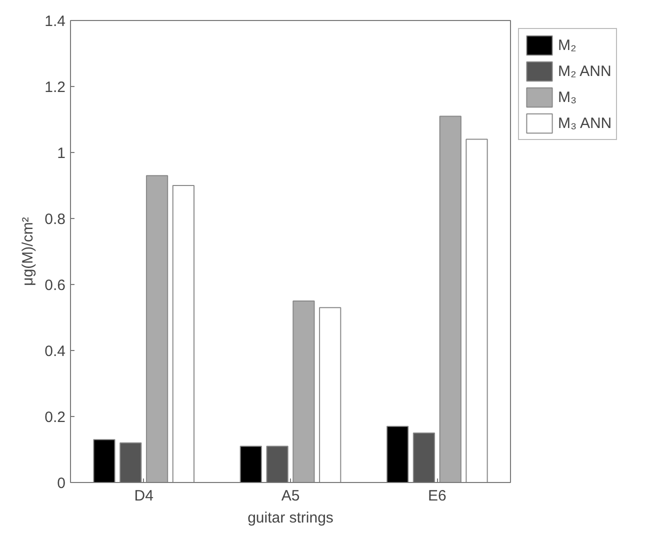 This screenshot has width=660, height=539. What do you see at coordinates (55, 87) in the screenshot?
I see `y-tick-label: 1.2` at bounding box center [55, 87].